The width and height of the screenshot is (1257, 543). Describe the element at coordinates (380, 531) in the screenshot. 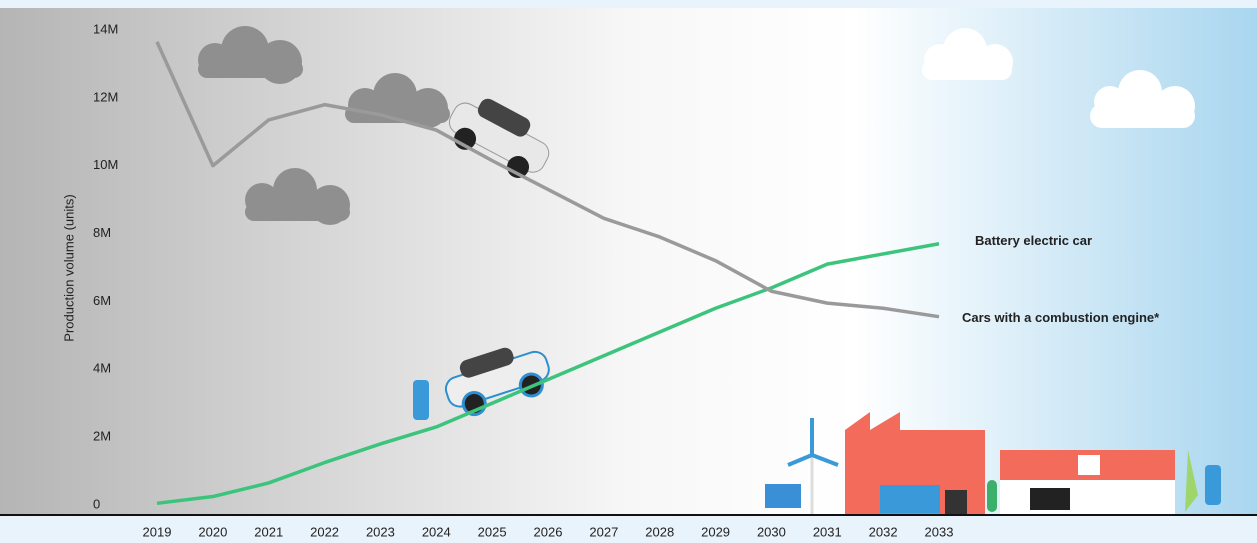

I see `x-tick-label: 2023` at that location.